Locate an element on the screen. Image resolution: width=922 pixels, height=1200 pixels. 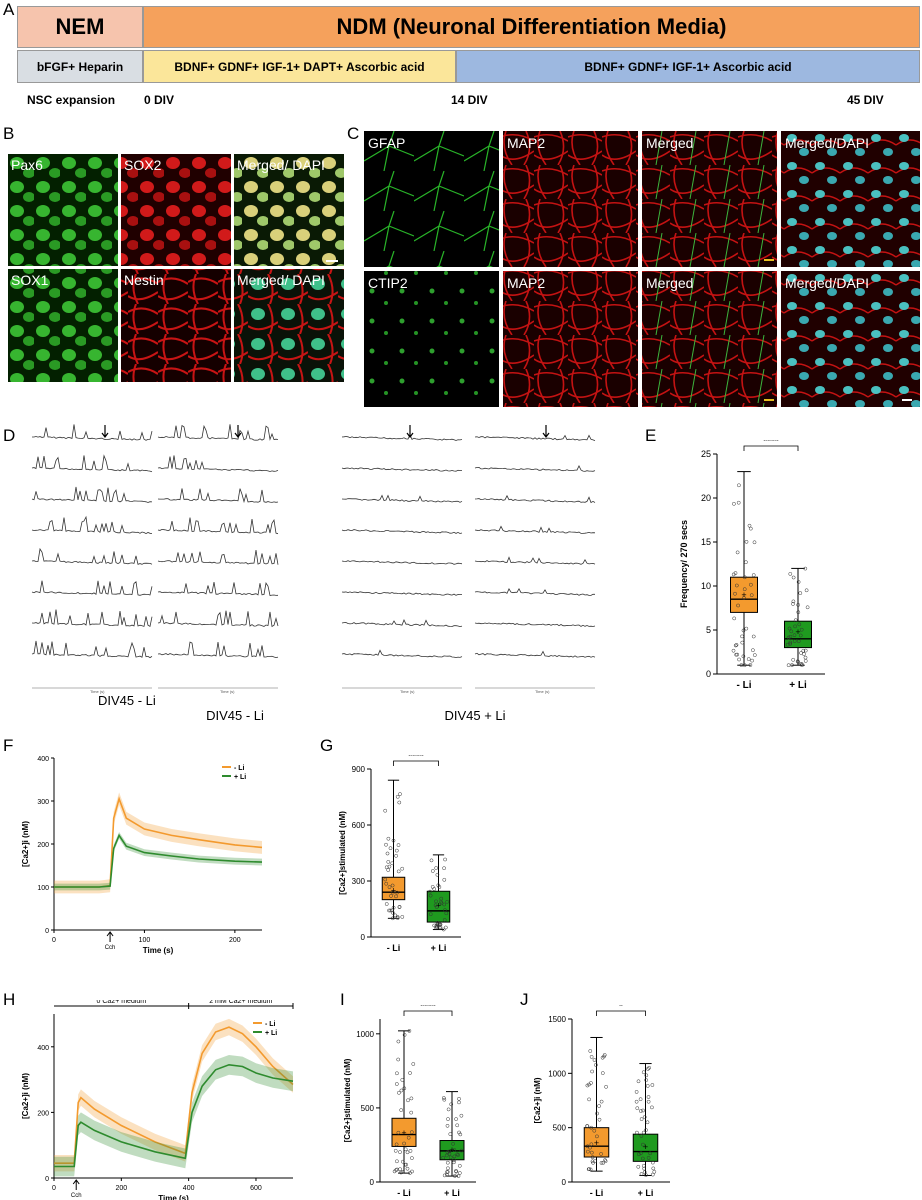
y-axis-title: [Ca2+]i (nM) is located at coordinates (25, 1096).